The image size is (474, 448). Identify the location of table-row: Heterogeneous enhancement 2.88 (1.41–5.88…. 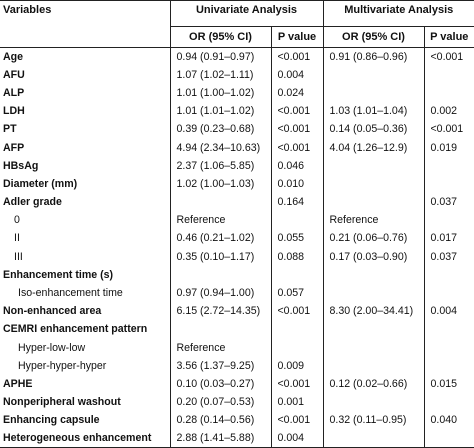
(237, 438).